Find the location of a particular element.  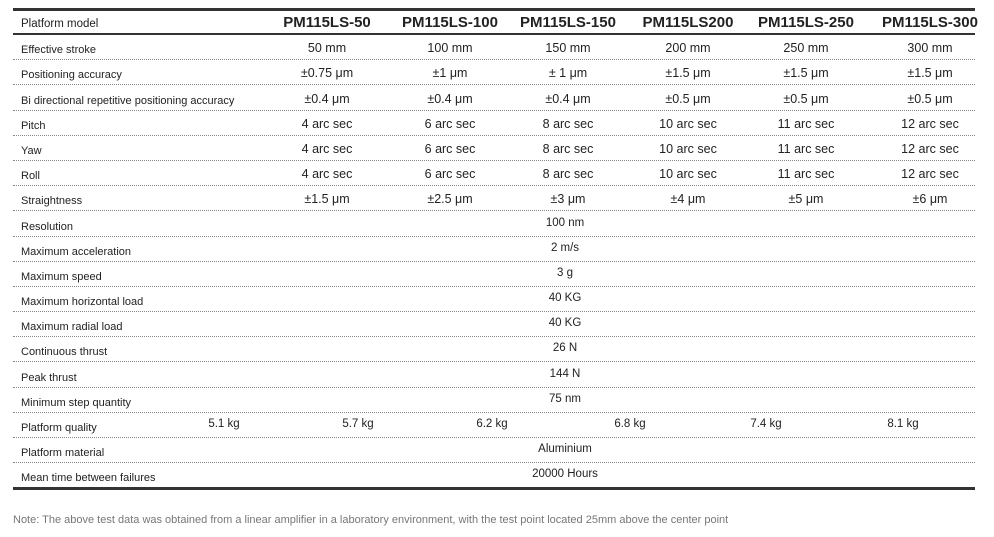

model-header: PM115LS200 is located at coordinates (688, 22).